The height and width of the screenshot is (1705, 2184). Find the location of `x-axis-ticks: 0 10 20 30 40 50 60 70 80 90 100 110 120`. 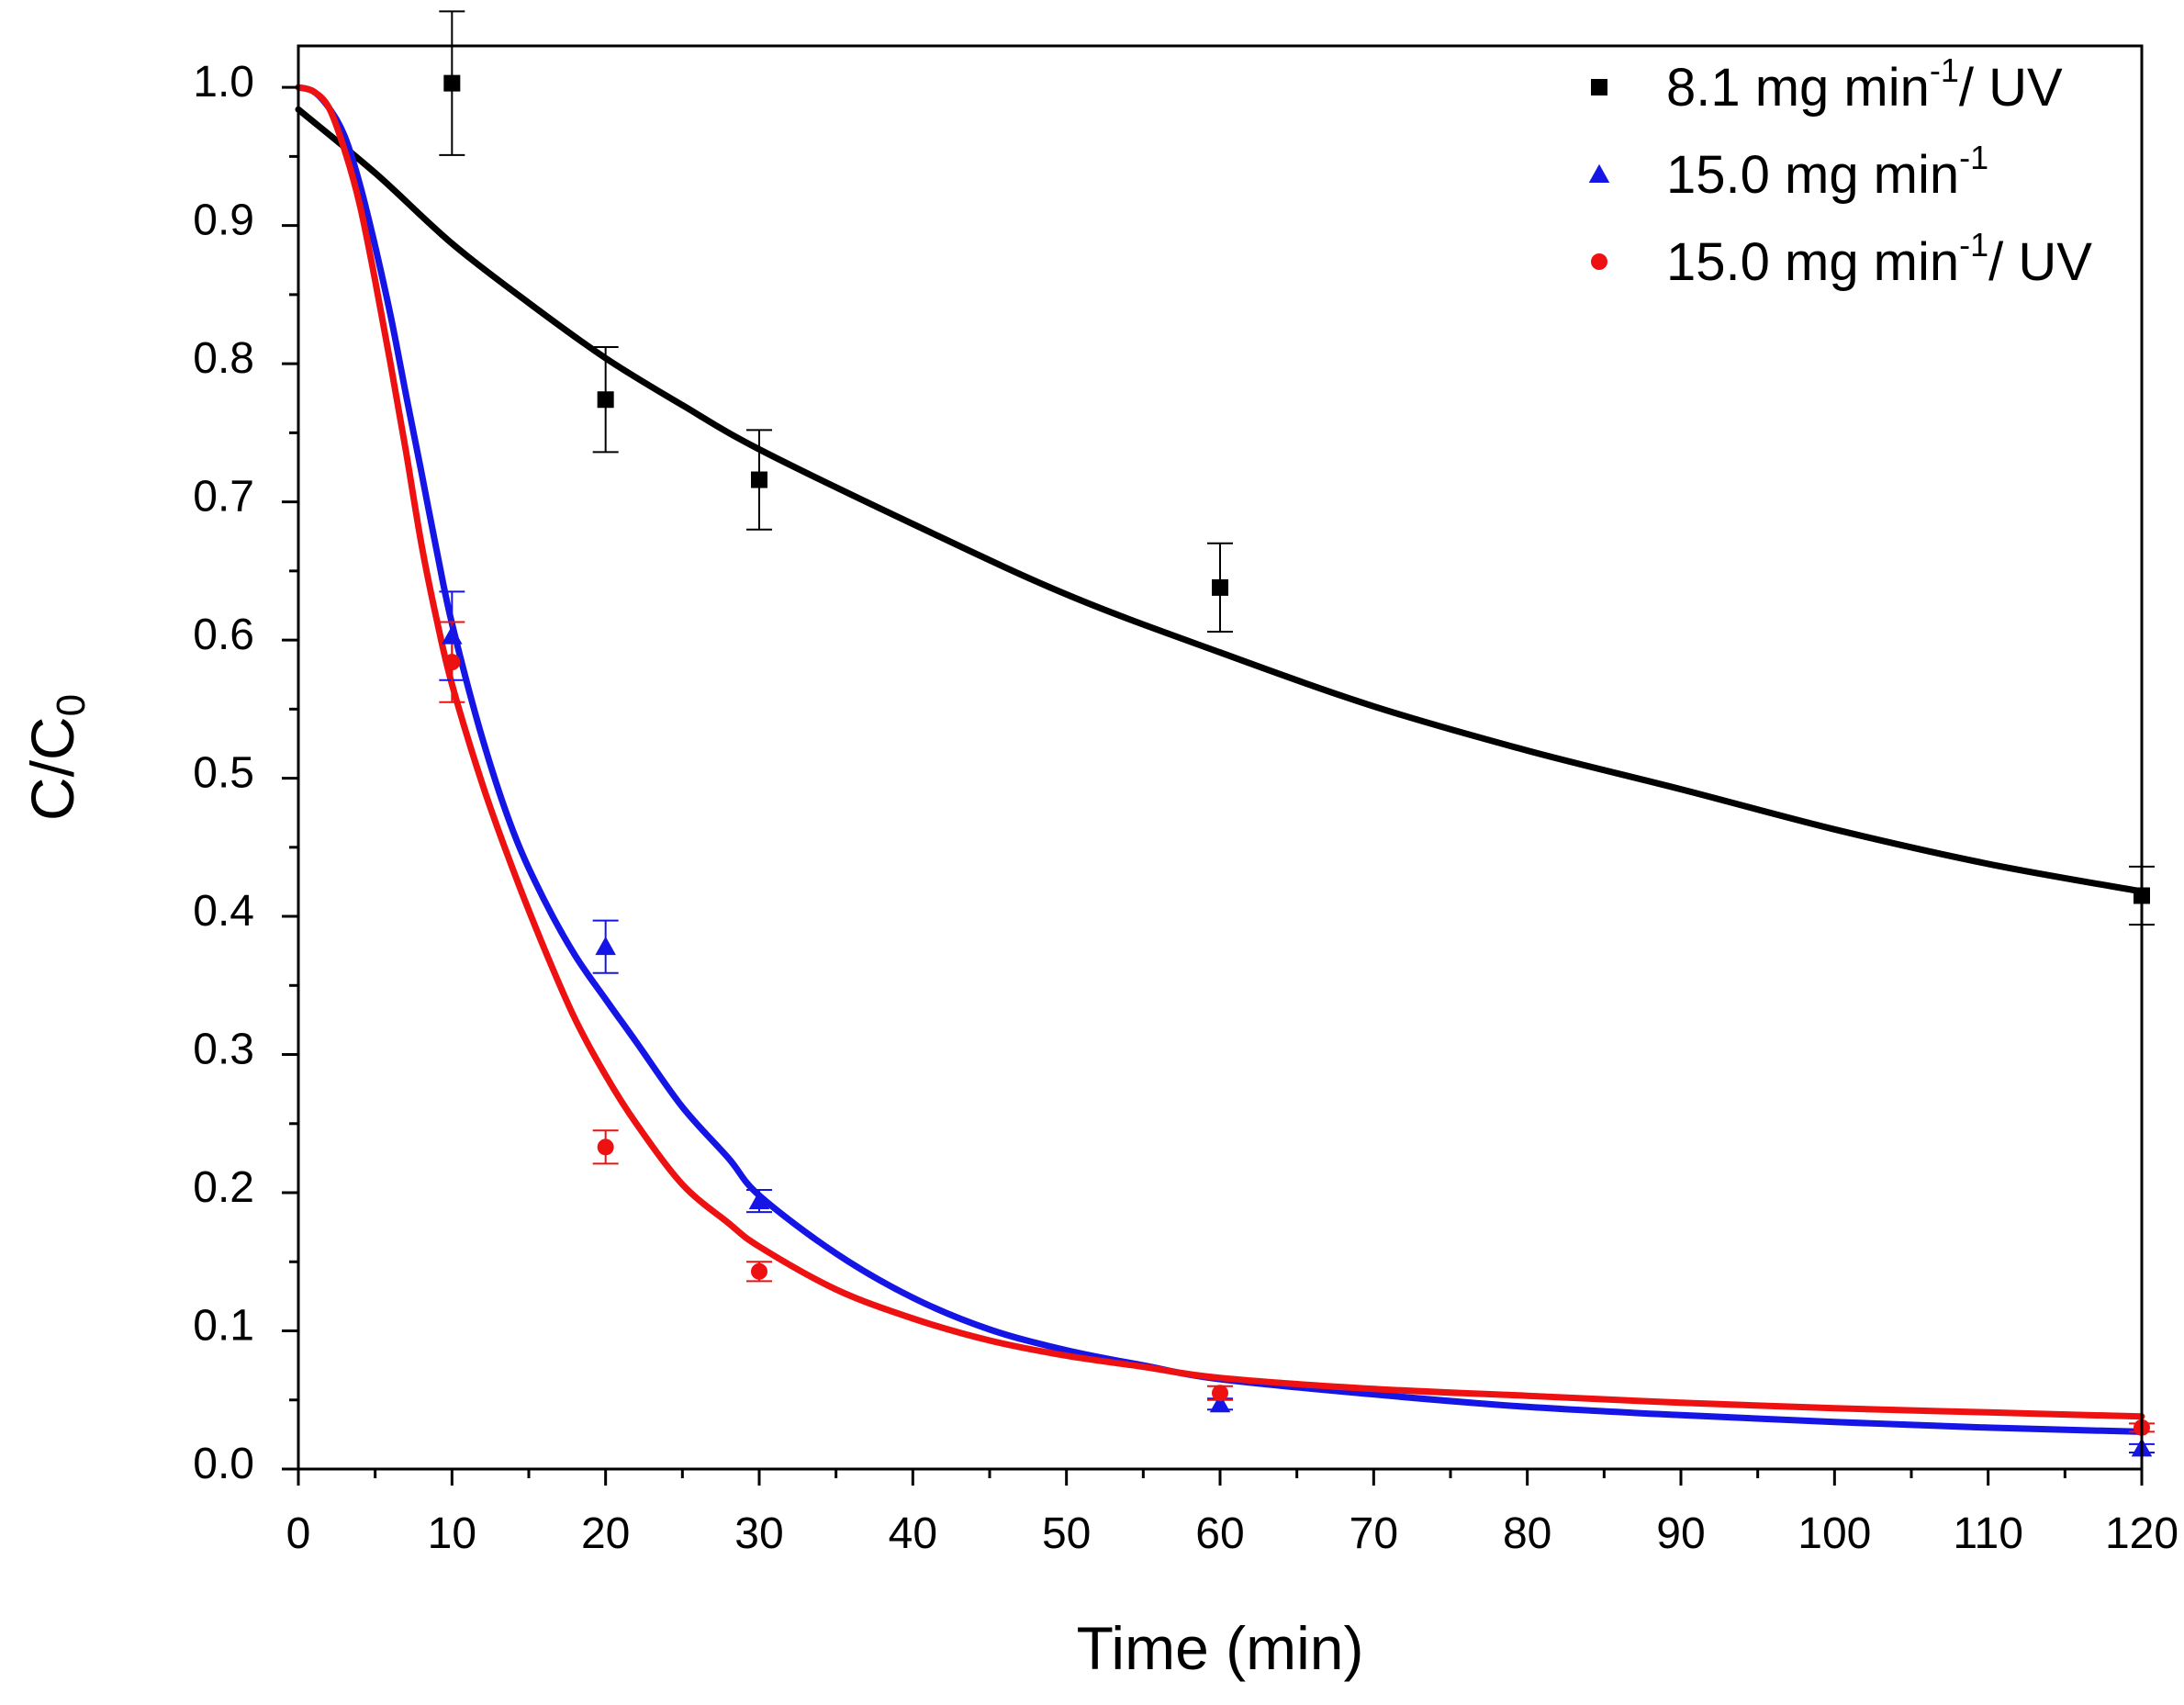

x-axis-ticks: 0 10 20 30 40 50 60 70 80 90 100 110 120 is located at coordinates (1232, 1513).